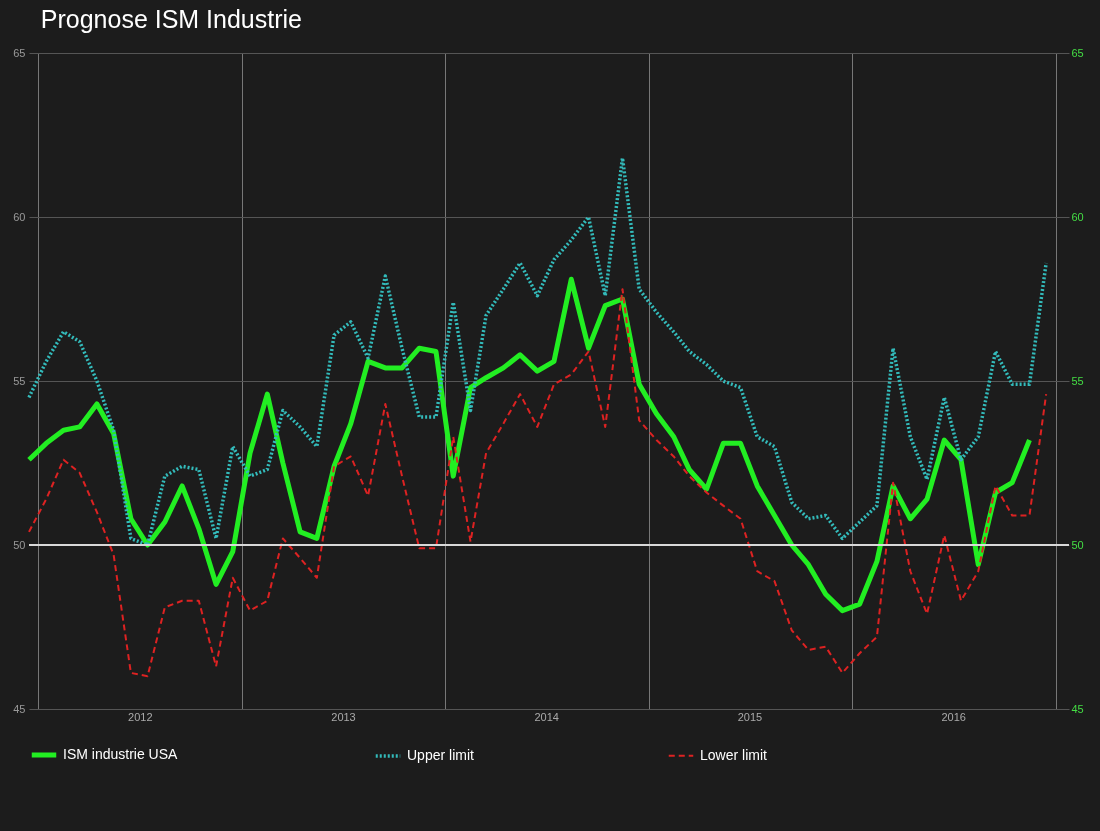 This screenshot has width=1100, height=831. I want to click on x-tick-label: 2013, so click(343, 716).